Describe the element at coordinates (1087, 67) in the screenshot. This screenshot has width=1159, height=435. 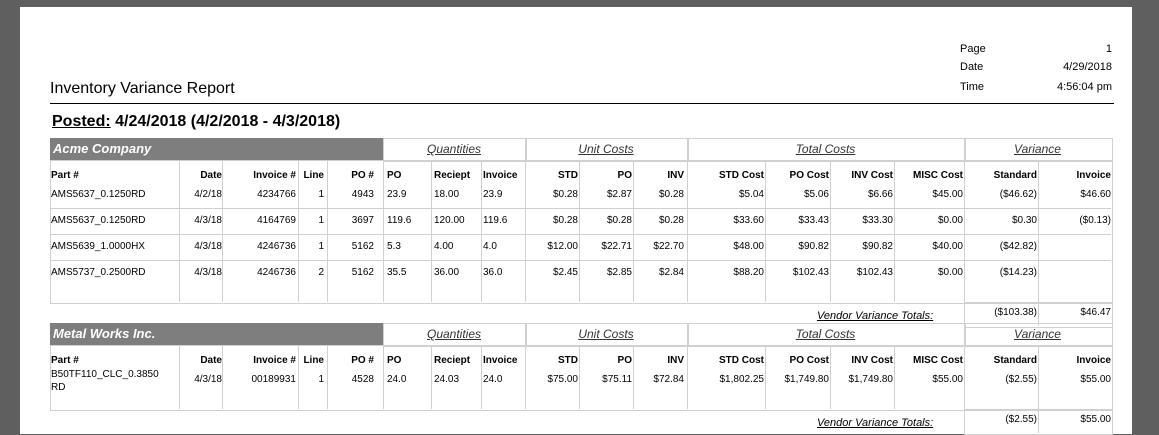
I see `date-value: 4/29/2018` at that location.